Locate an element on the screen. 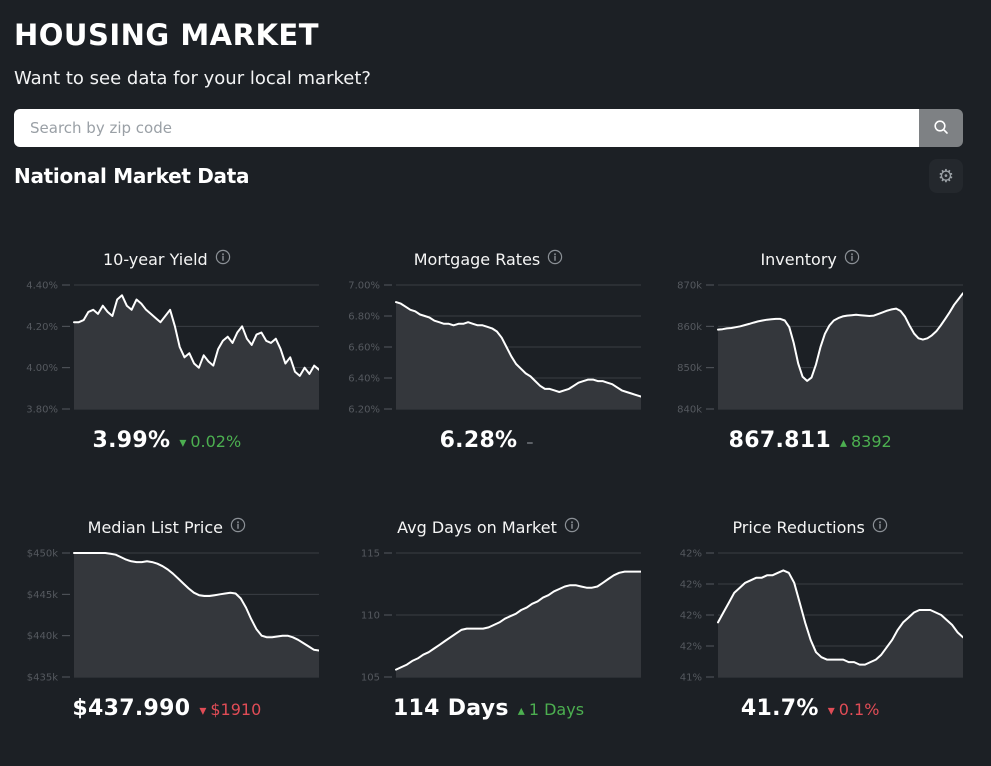 The height and width of the screenshot is (766, 991). metric-value: 41.7% is located at coordinates (779, 708).